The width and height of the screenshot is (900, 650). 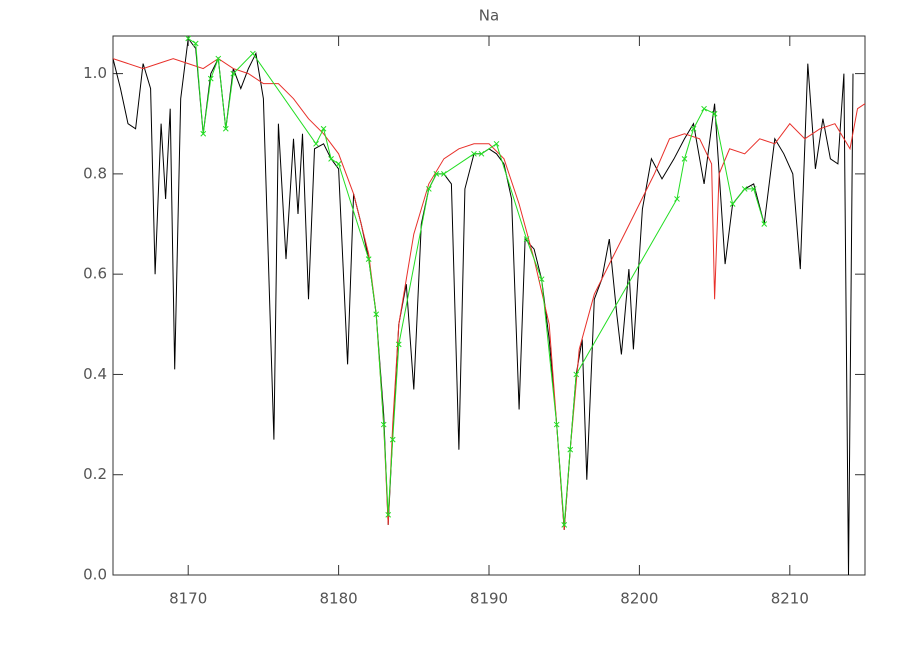 I want to click on y-tick-label: 0.6, so click(x=95, y=274).